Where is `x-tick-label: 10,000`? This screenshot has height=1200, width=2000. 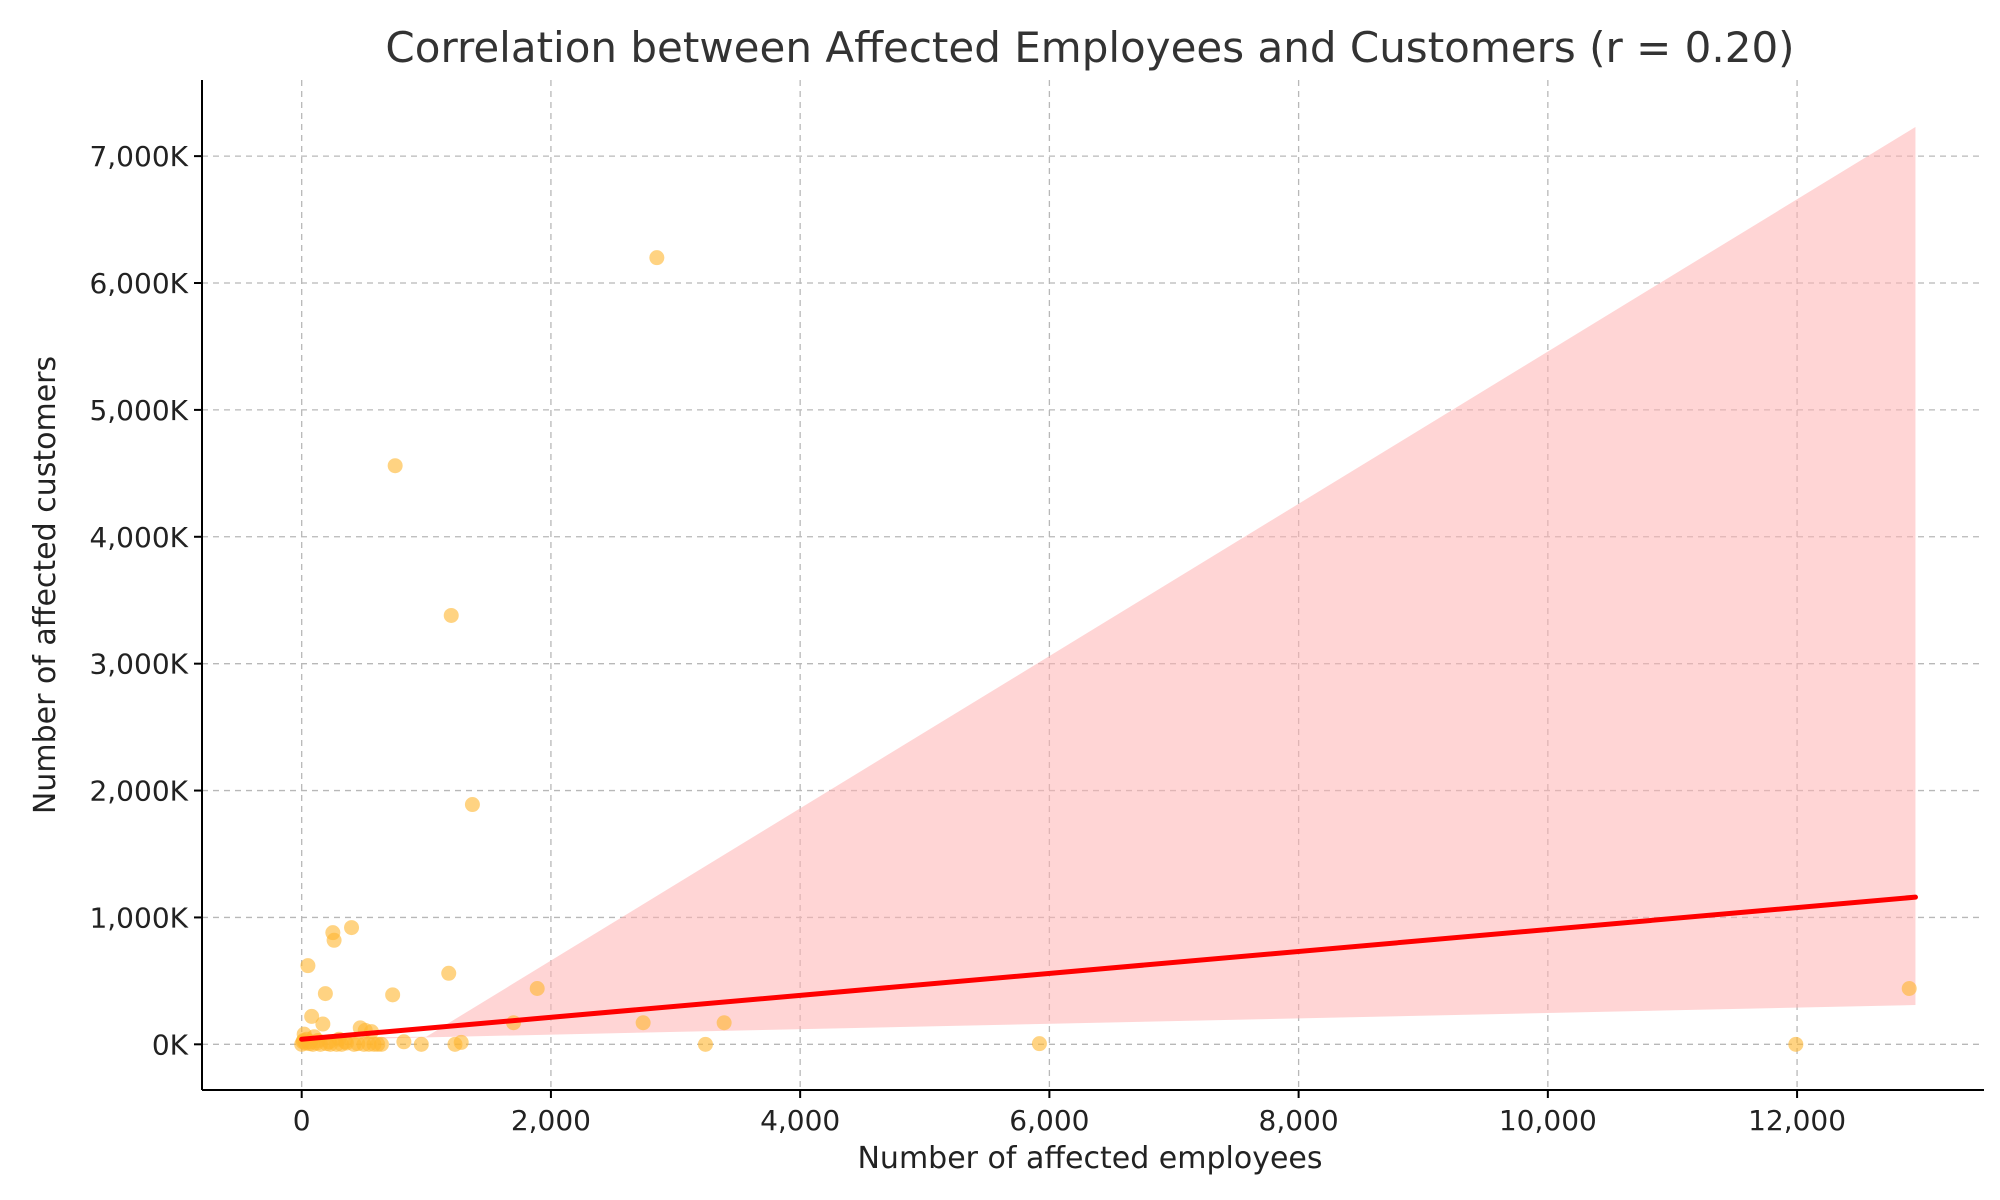 x-tick-label: 10,000 is located at coordinates (1548, 1120).